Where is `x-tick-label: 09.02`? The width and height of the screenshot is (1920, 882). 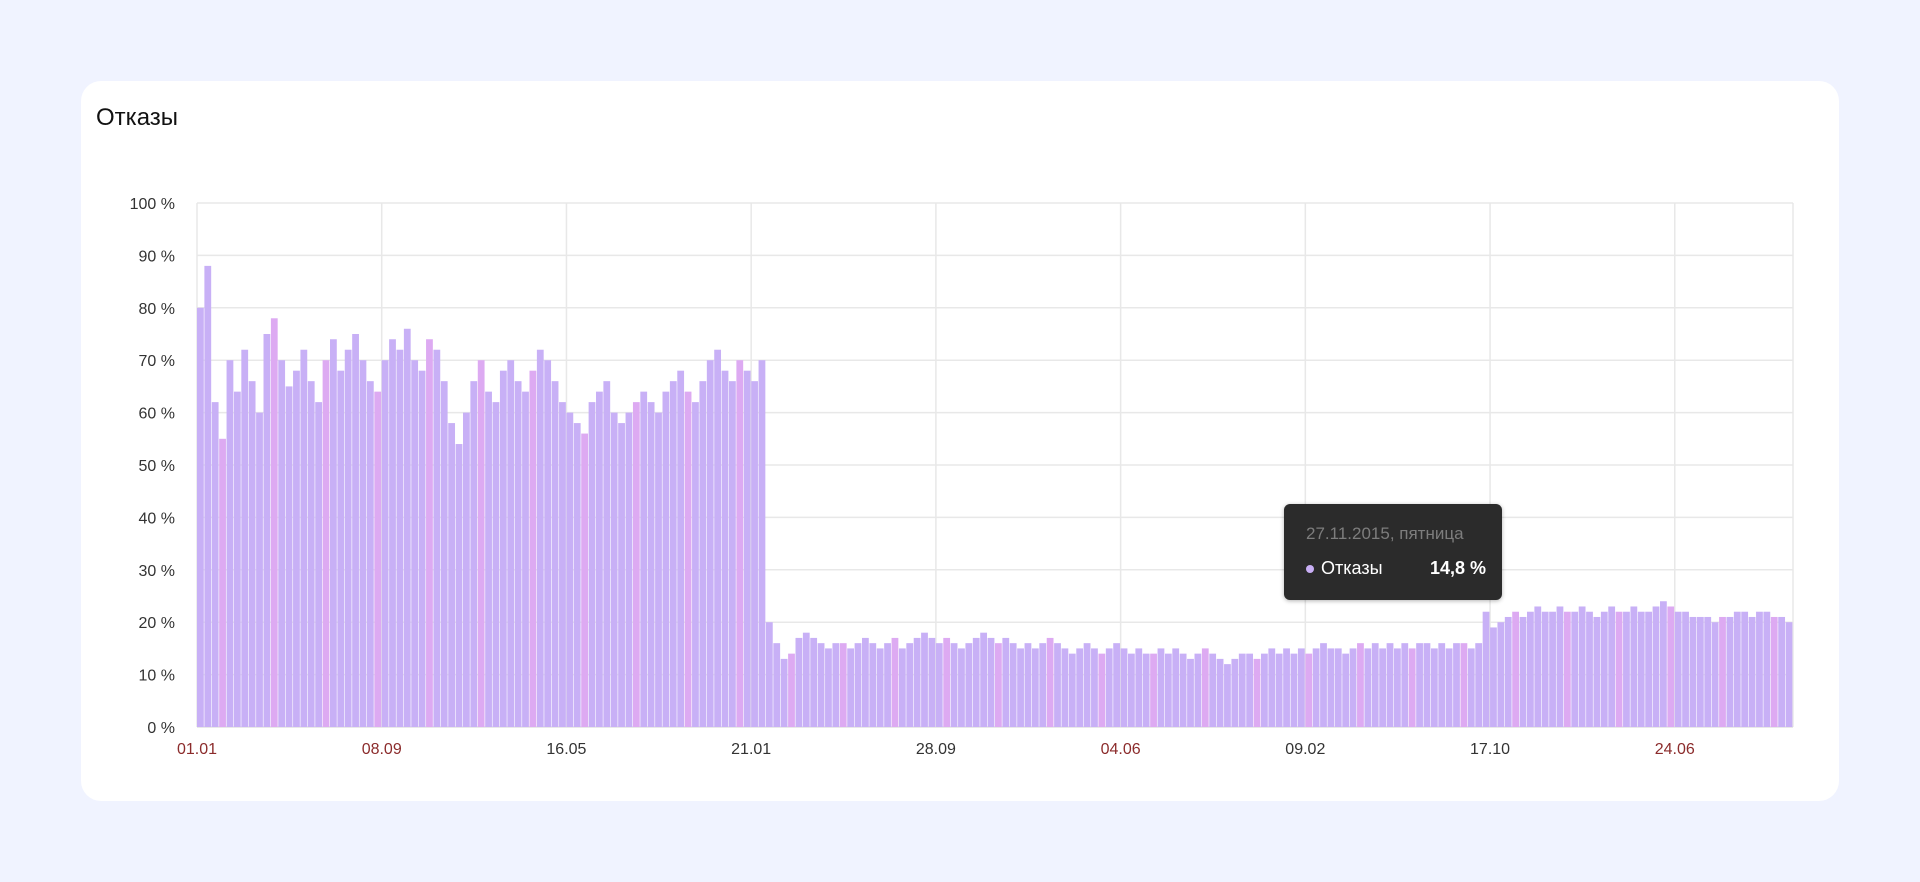
x-tick-label: 09.02 is located at coordinates (1305, 749).